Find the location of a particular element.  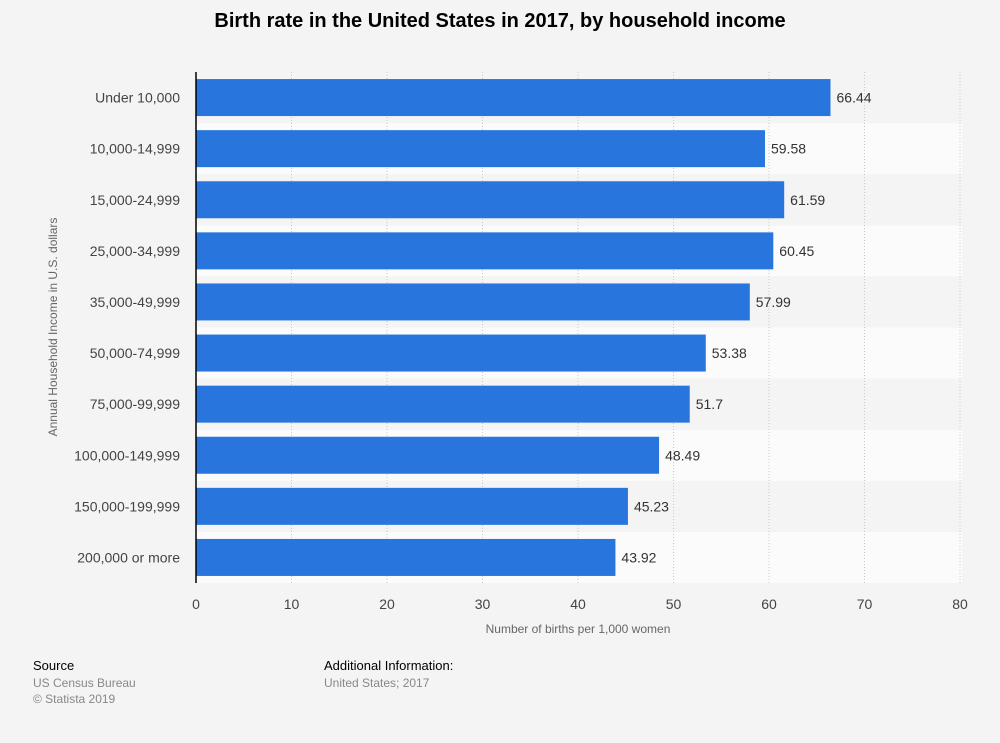

source-heading: Source is located at coordinates (54, 665).